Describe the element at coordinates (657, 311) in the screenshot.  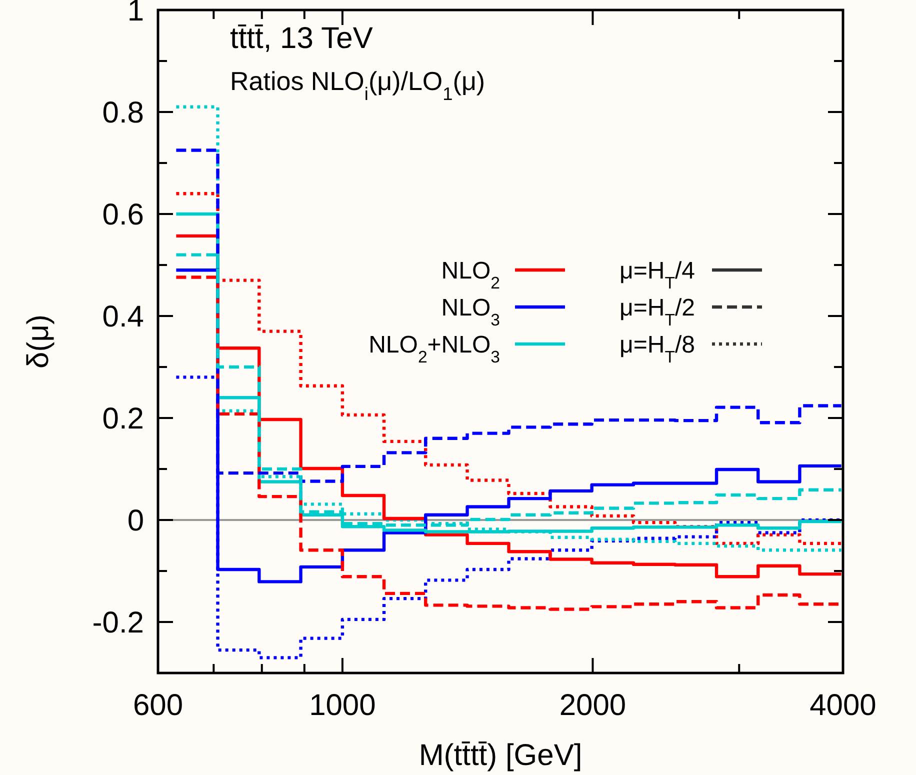
I see `annotation: μ=H$_{T}$/2` at that location.